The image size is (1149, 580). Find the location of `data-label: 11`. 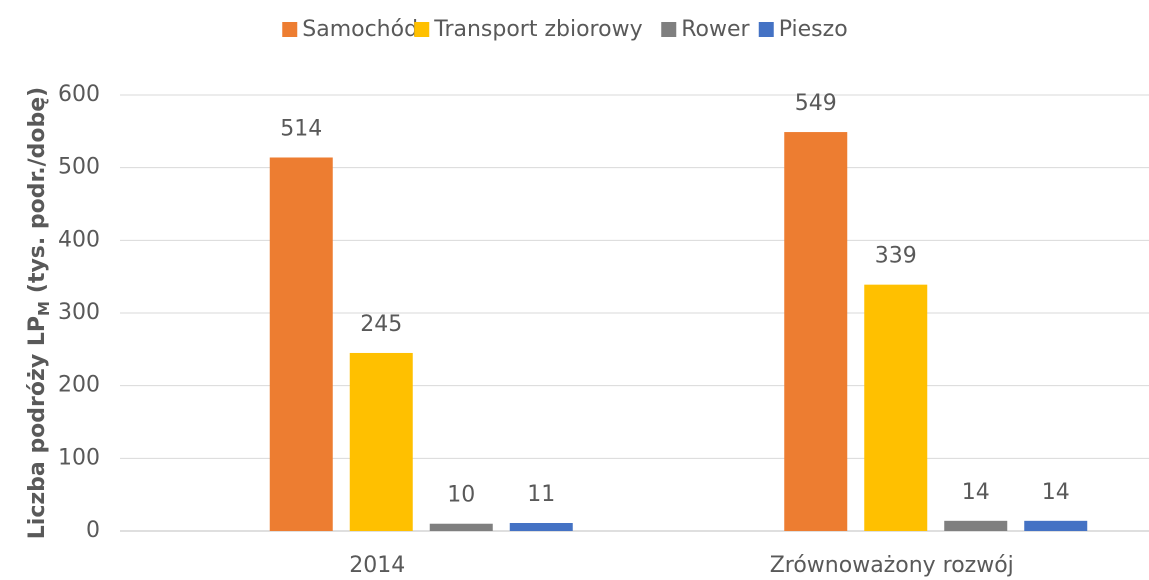

data-label: 11 is located at coordinates (541, 494).